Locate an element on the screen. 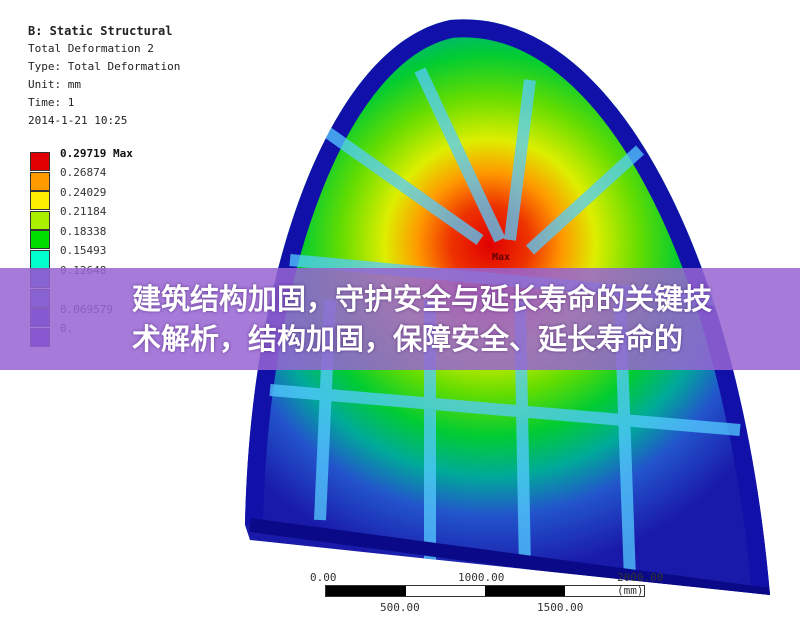 This screenshot has height=638, width=800. scale-label: 2000.00 (mm) is located at coordinates (640, 584).